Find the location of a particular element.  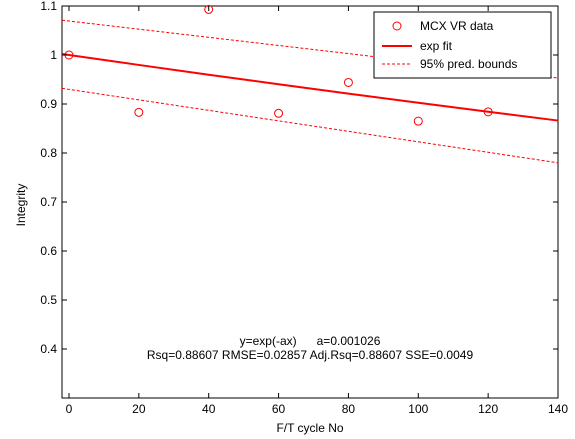

legend-label-data: MCX VR data is located at coordinates (457, 26).